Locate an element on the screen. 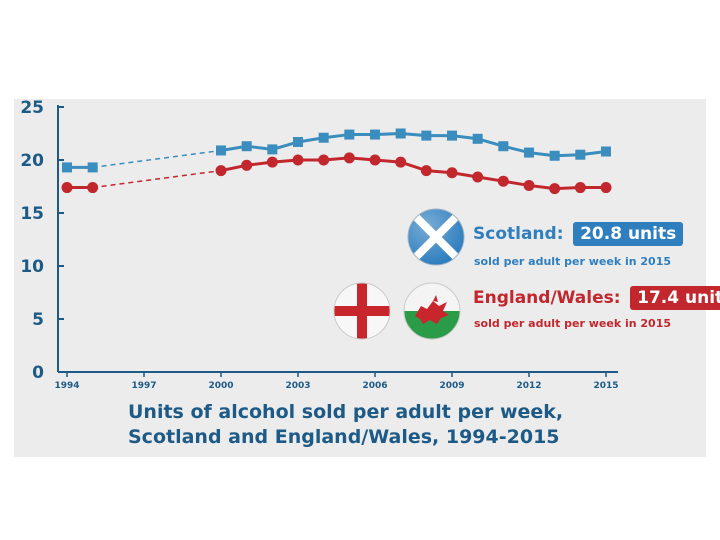  legend-scotland-label: Scotland: is located at coordinates (518, 234).